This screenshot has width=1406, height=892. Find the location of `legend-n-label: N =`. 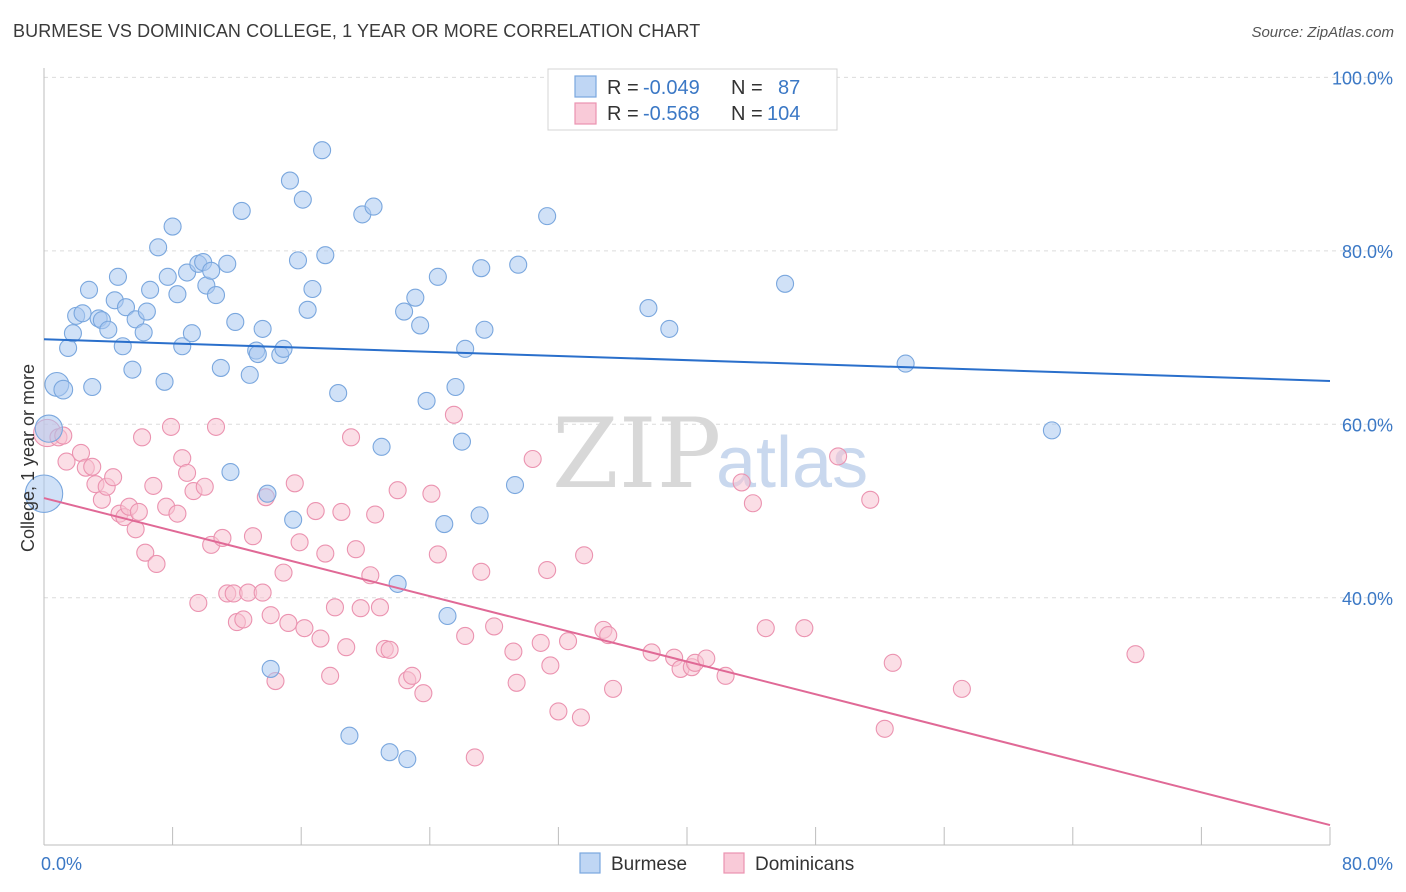

legend-n-label: N = is located at coordinates (747, 114).